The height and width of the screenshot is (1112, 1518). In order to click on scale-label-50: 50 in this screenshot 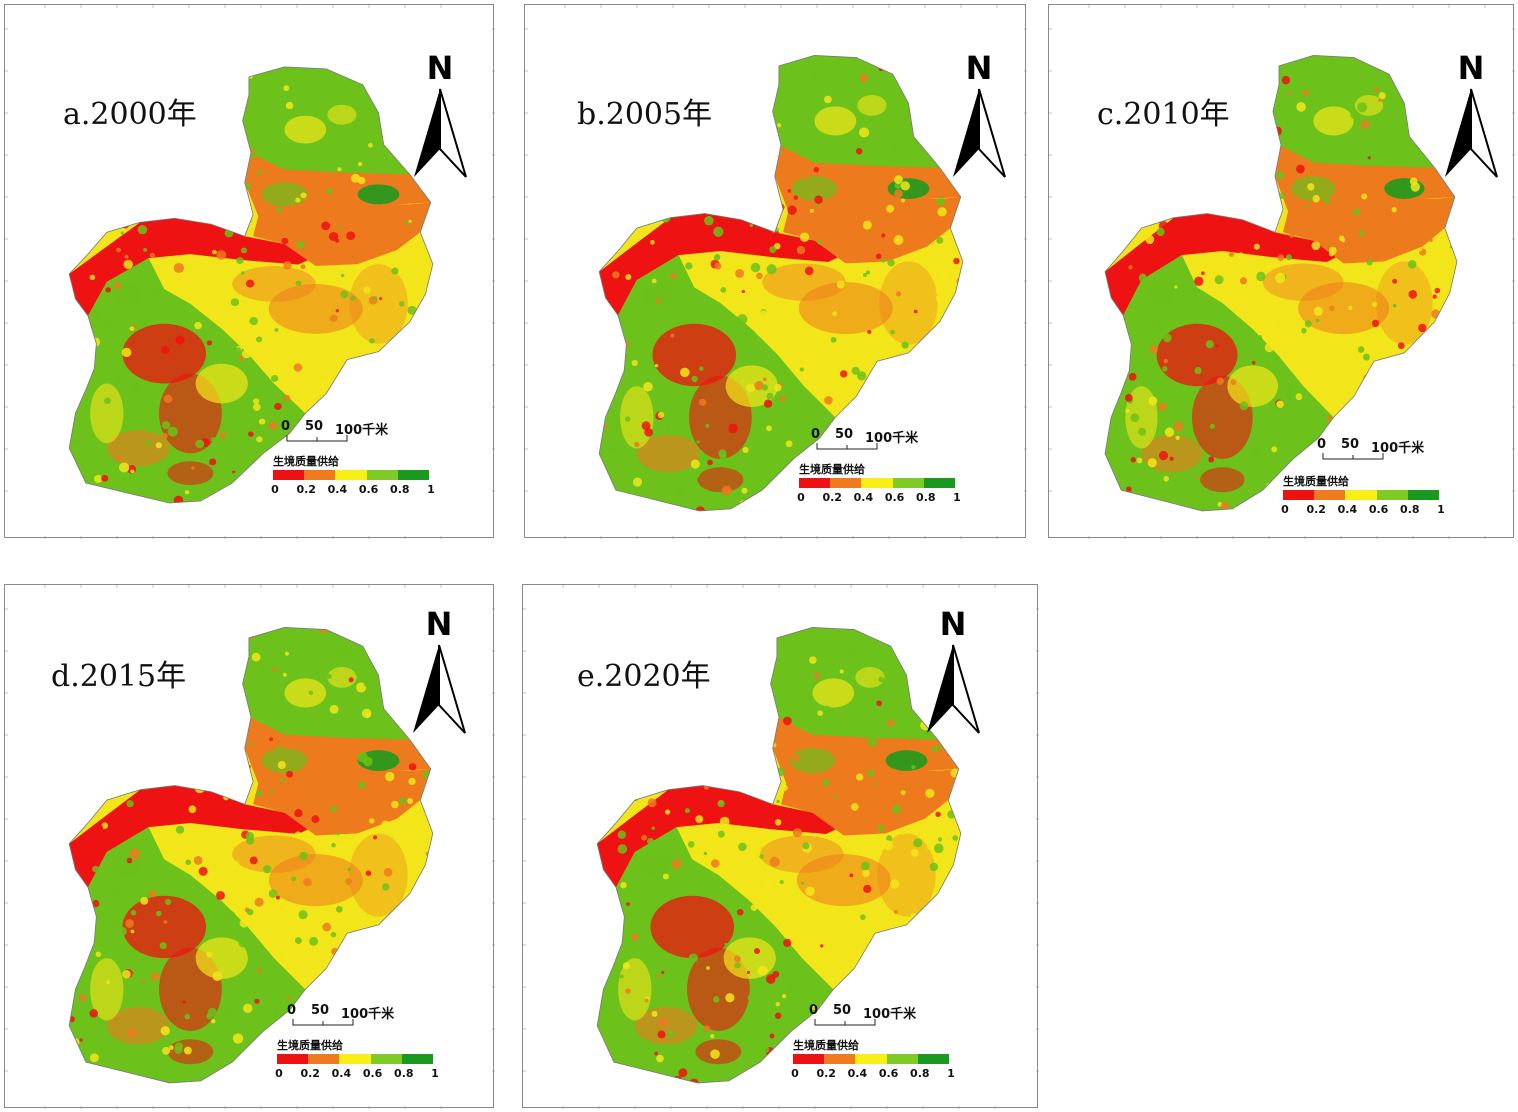, I will do `click(320, 1010)`.